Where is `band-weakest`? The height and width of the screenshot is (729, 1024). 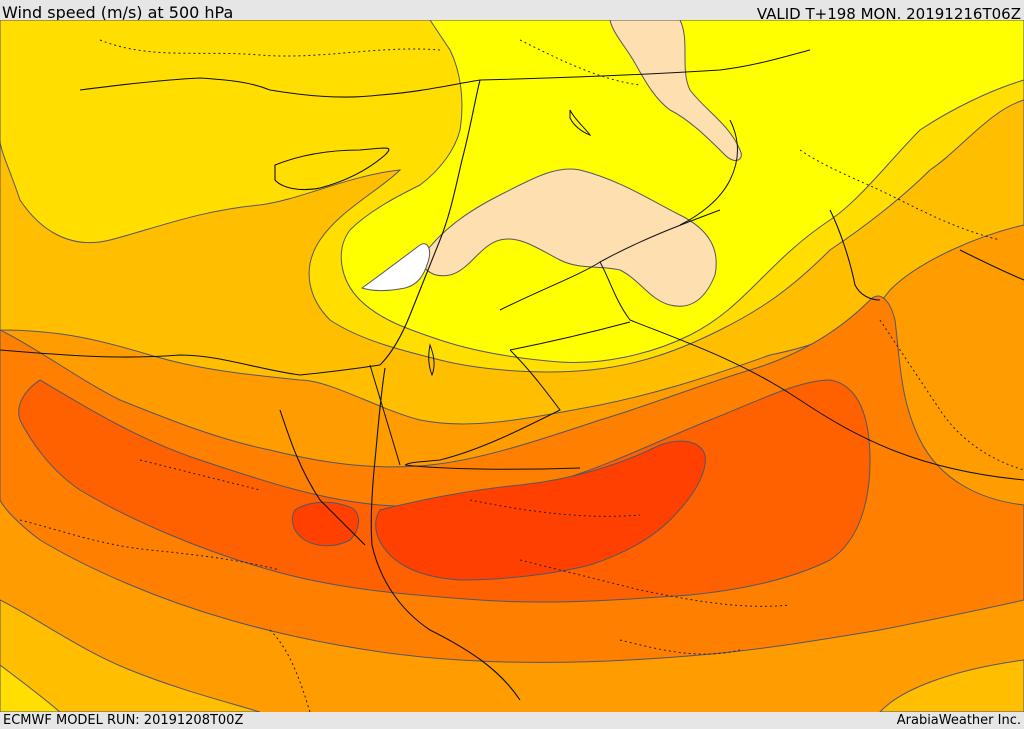
band-weakest is located at coordinates (395, 267).